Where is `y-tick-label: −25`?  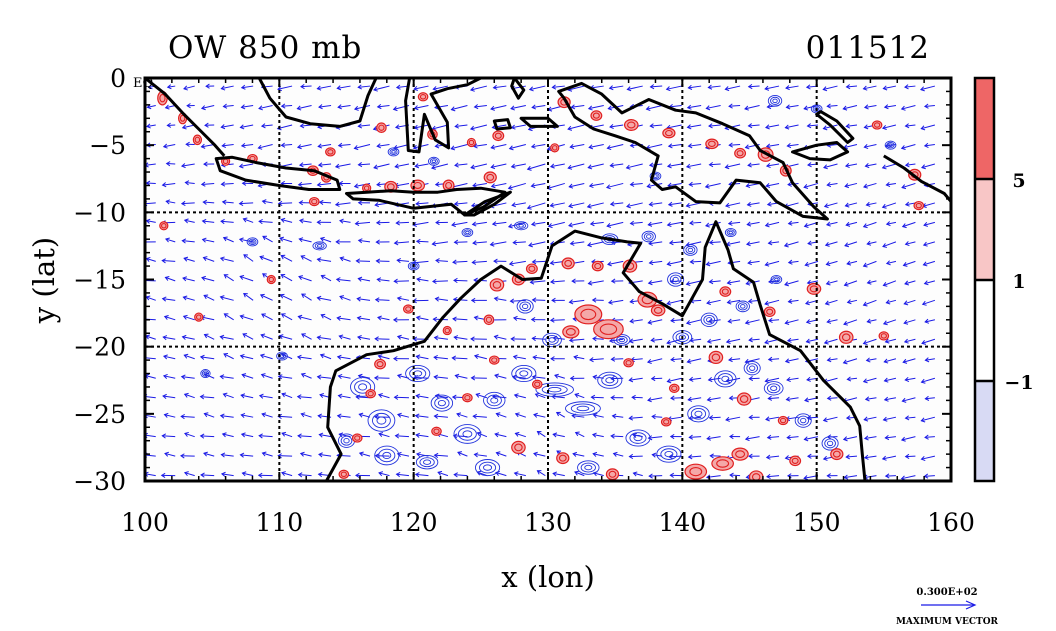
y-tick-label: −25 is located at coordinates (99, 414).